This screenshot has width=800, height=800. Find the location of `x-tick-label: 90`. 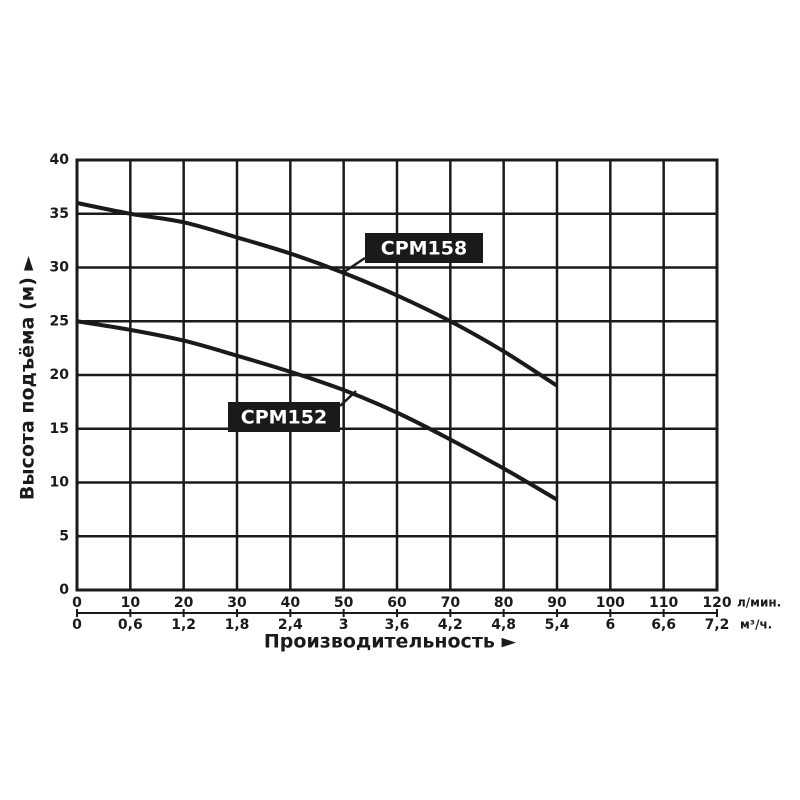

x-tick-label: 90 is located at coordinates (557, 603).